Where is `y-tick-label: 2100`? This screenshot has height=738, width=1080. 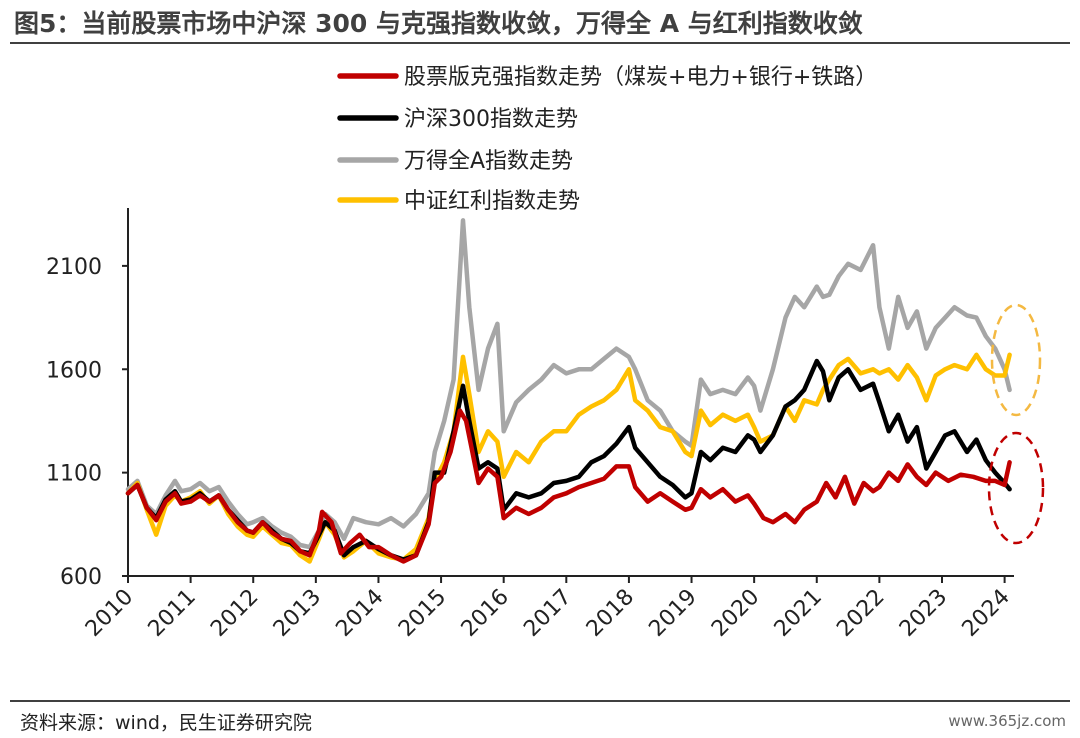 y-tick-label: 2100 is located at coordinates (74, 267).